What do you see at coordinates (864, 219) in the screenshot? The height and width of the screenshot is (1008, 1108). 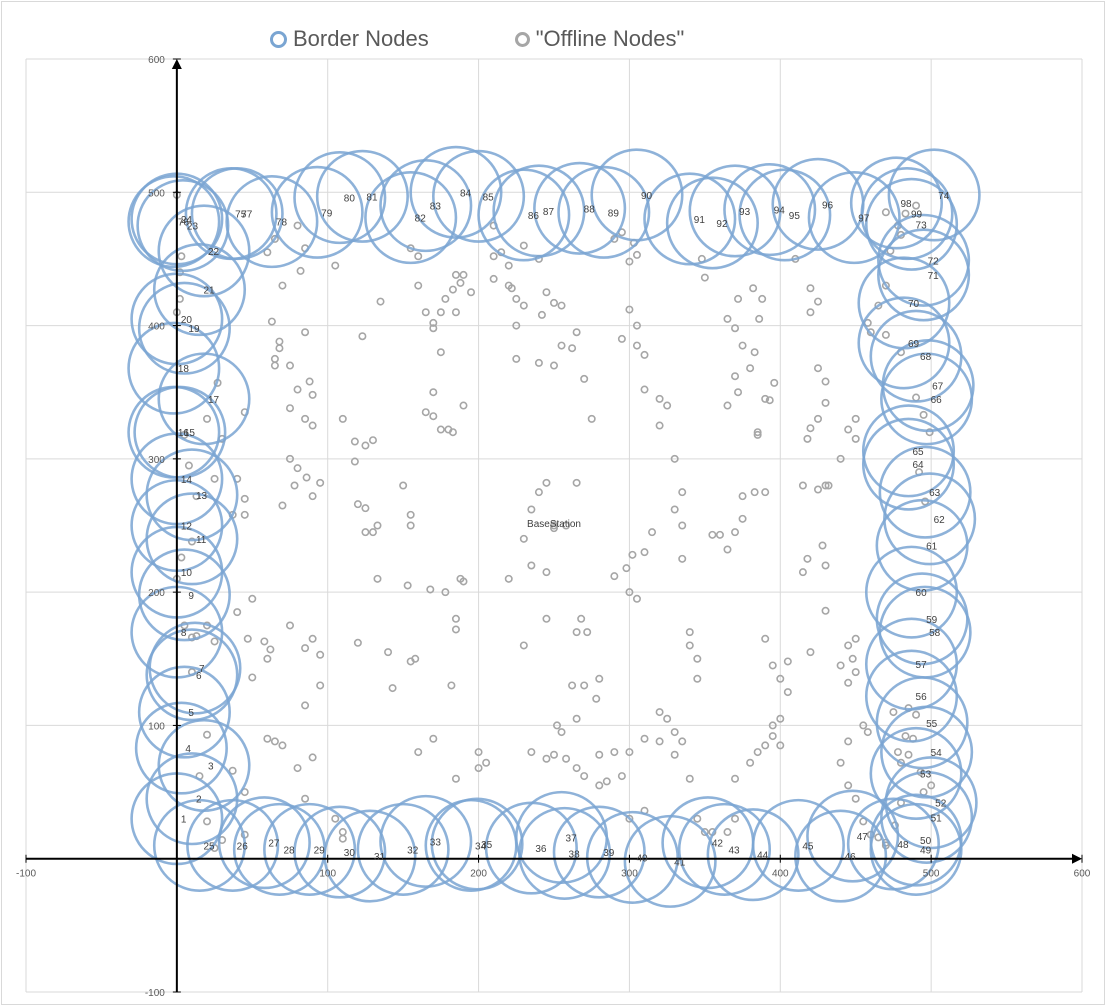 I see `border-node-label: 97` at bounding box center [864, 219].